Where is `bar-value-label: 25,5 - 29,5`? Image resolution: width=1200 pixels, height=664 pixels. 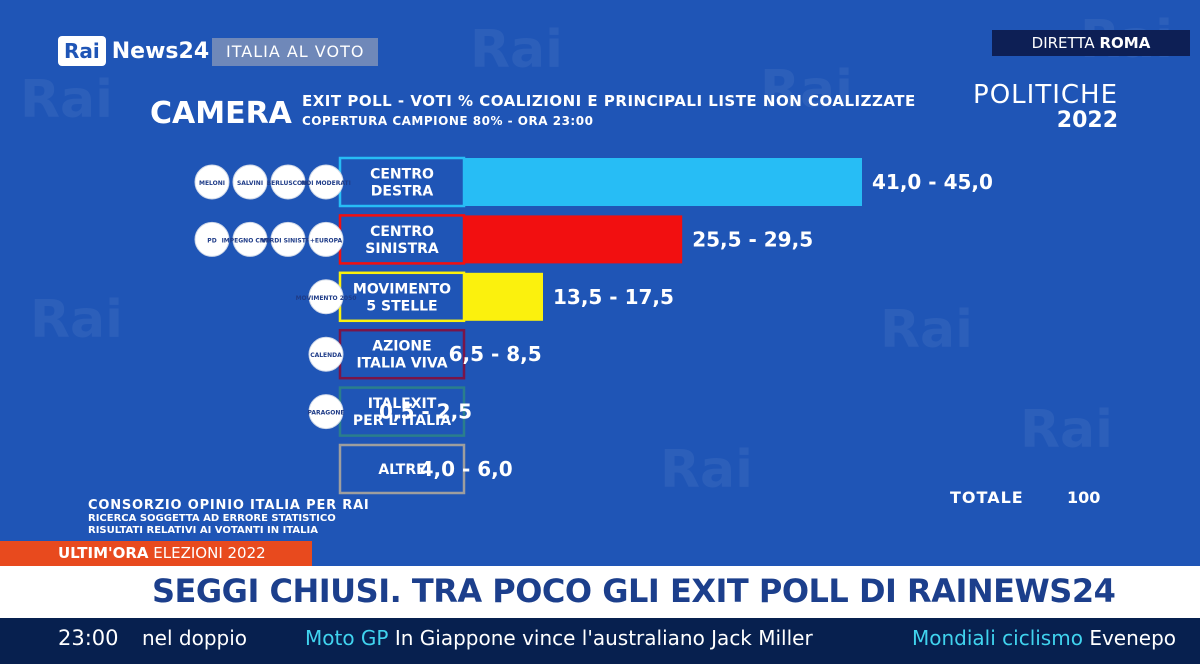
bar-value-label: 25,5 - 29,5 is located at coordinates (752, 239).